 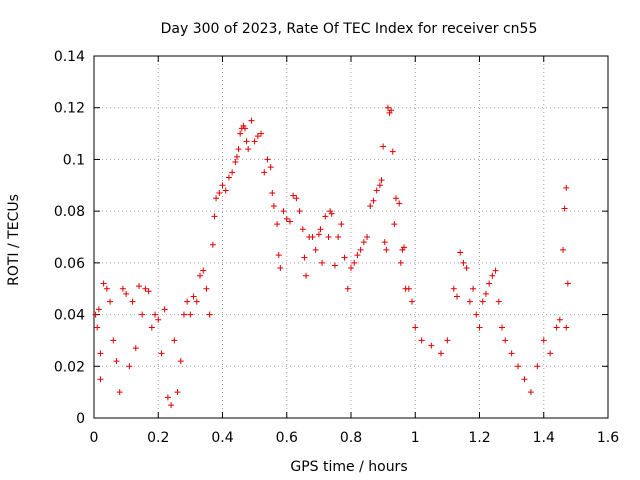 What do you see at coordinates (348, 467) in the screenshot?
I see `x-axis-label: GPS time / hours` at bounding box center [348, 467].